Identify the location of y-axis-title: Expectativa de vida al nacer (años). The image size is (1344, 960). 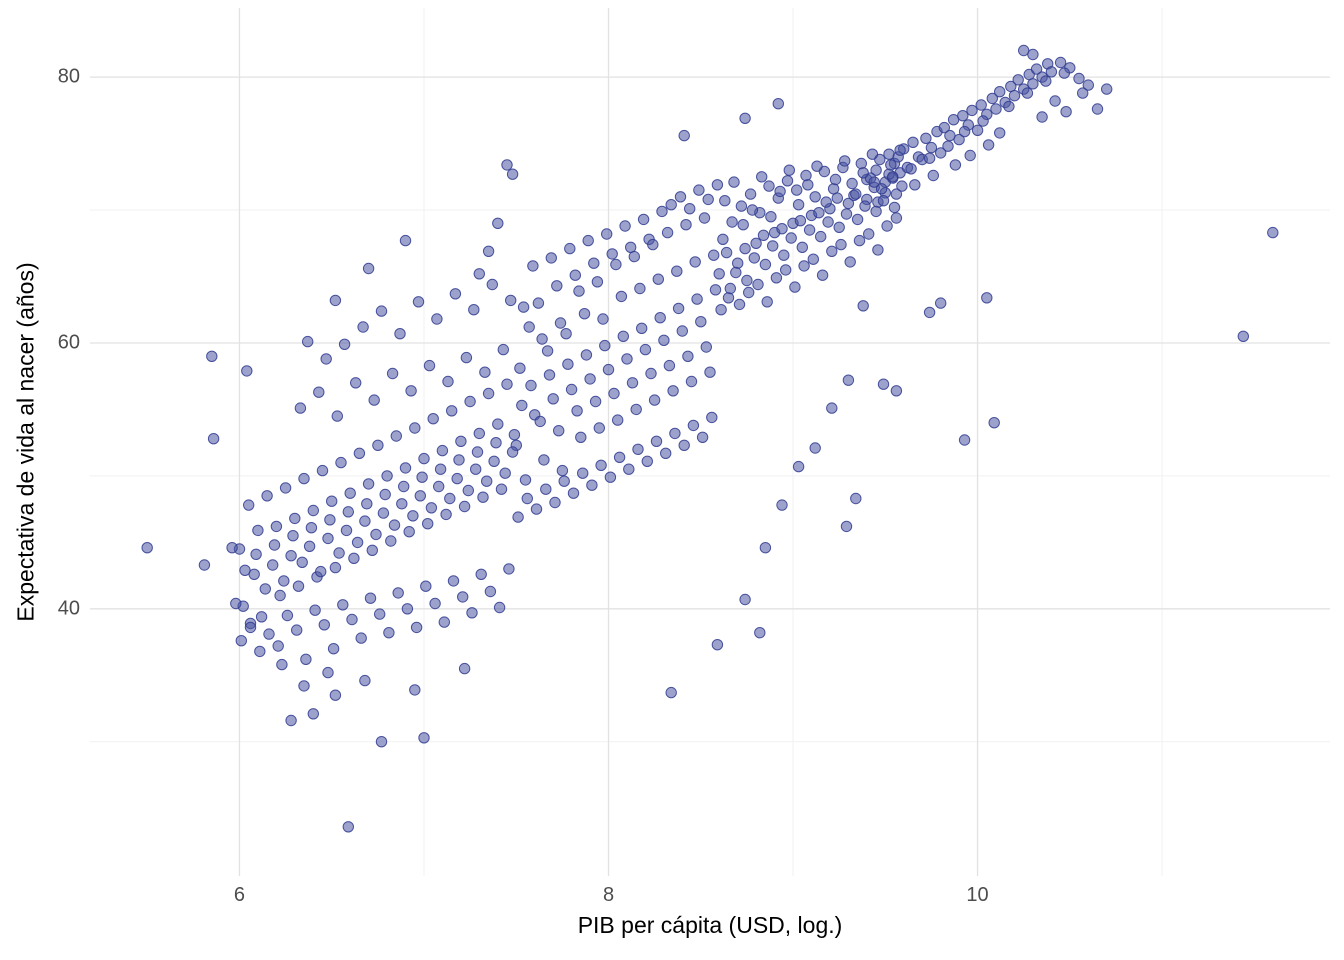
(25, 442).